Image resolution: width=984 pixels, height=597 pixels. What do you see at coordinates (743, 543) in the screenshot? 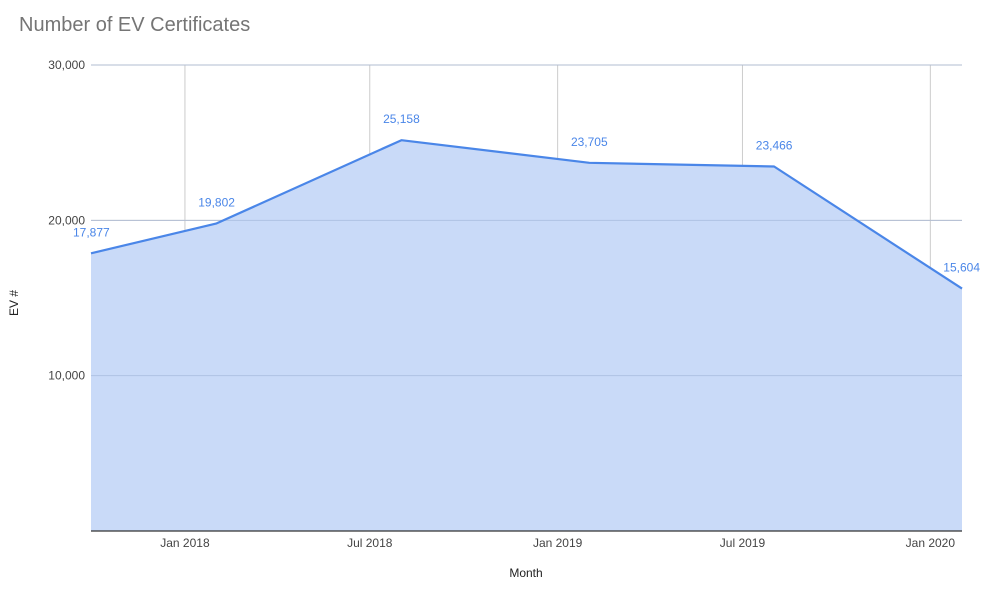
I see `x-tick-label: Jul 2019` at bounding box center [743, 543].